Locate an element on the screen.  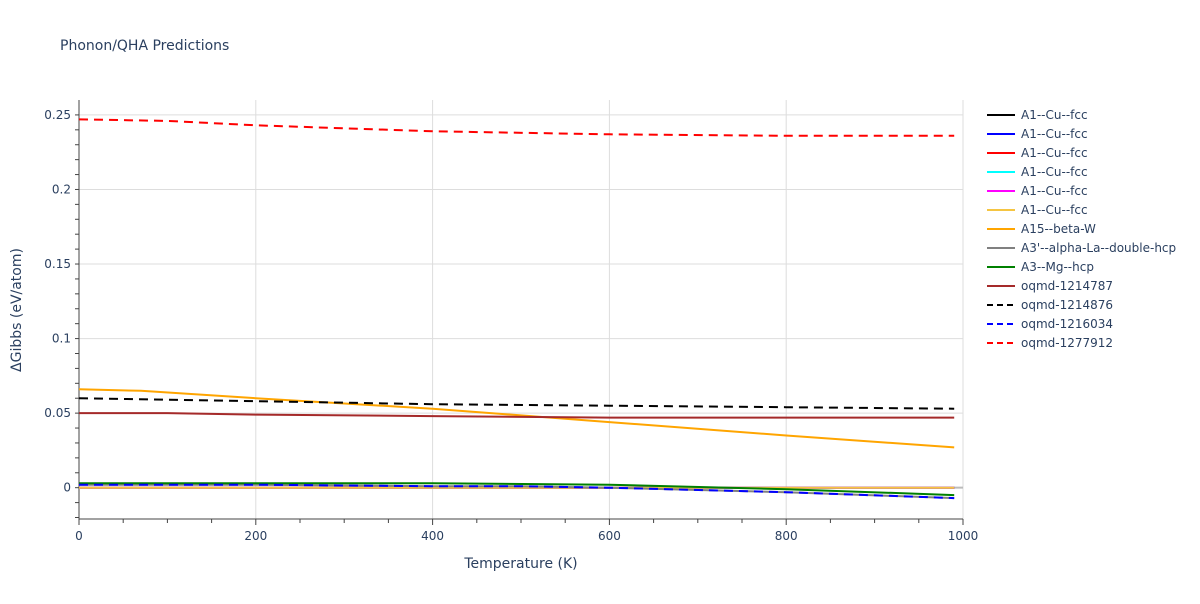
legend-label: A15--beta-W is located at coordinates (1058, 229).